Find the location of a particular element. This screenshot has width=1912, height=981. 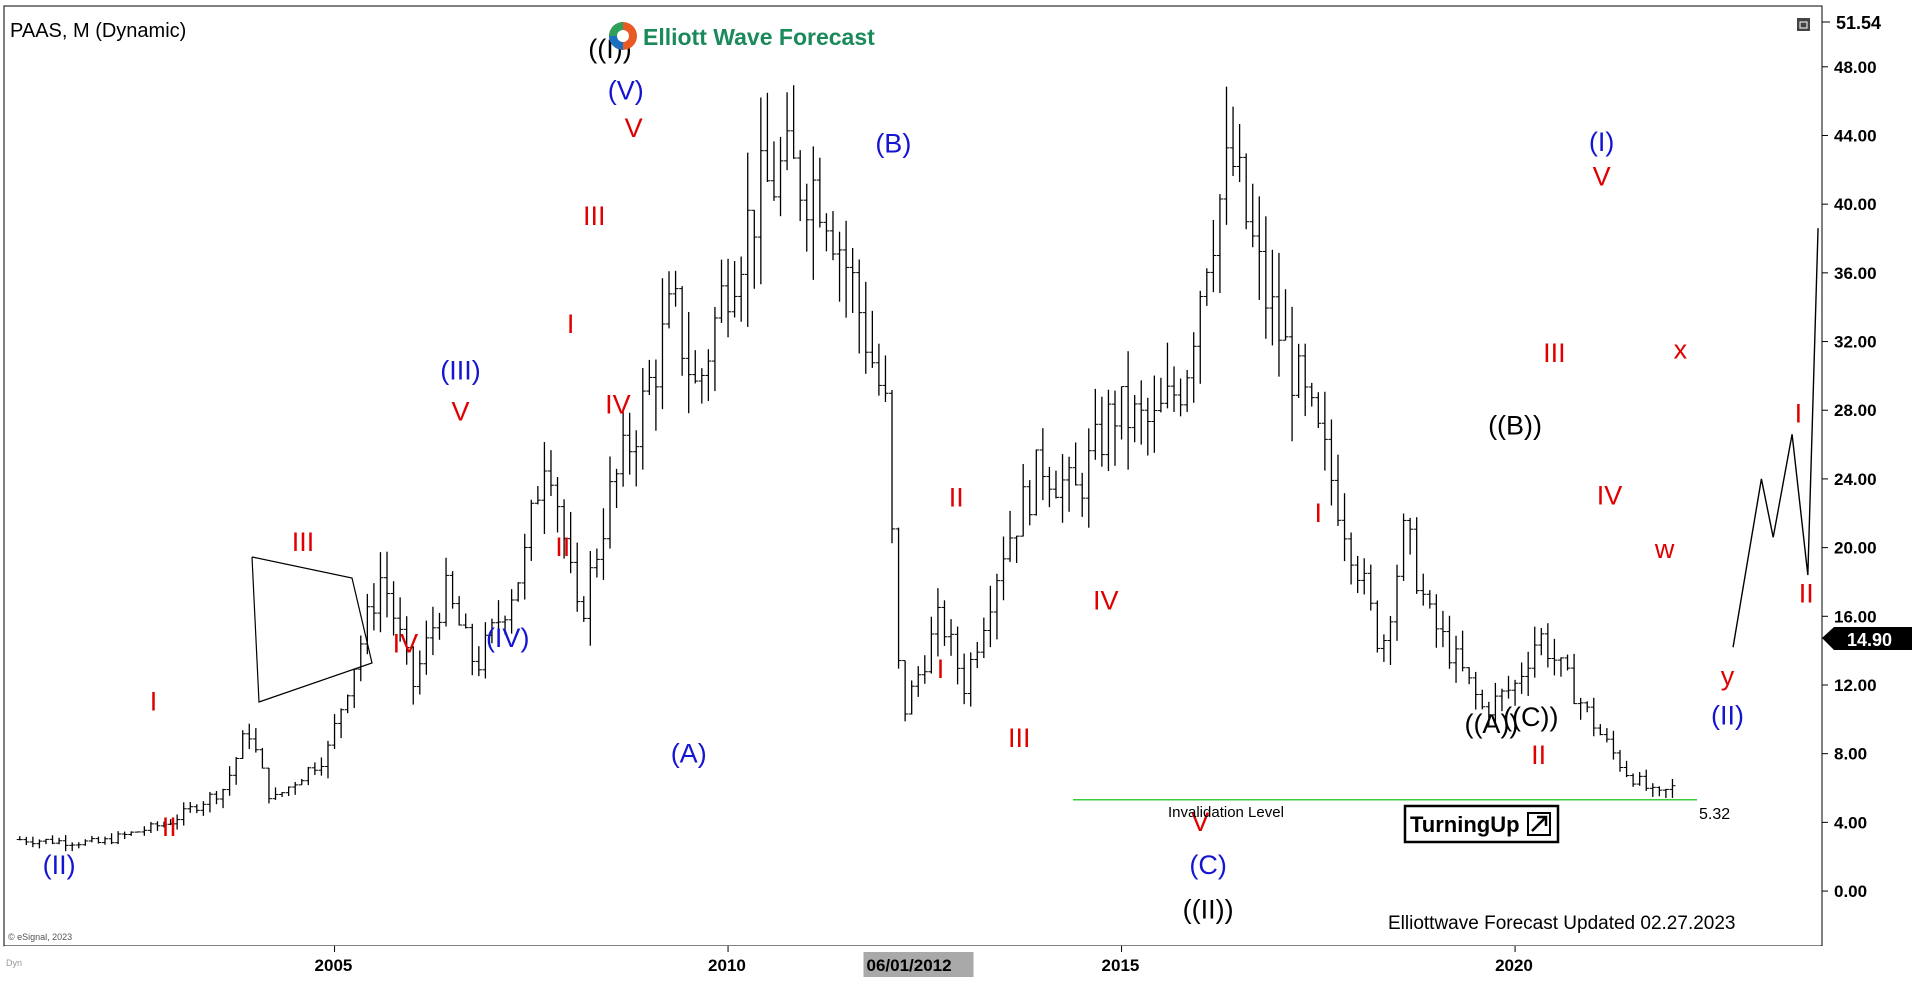

wave-label: w is located at coordinates (1664, 549).